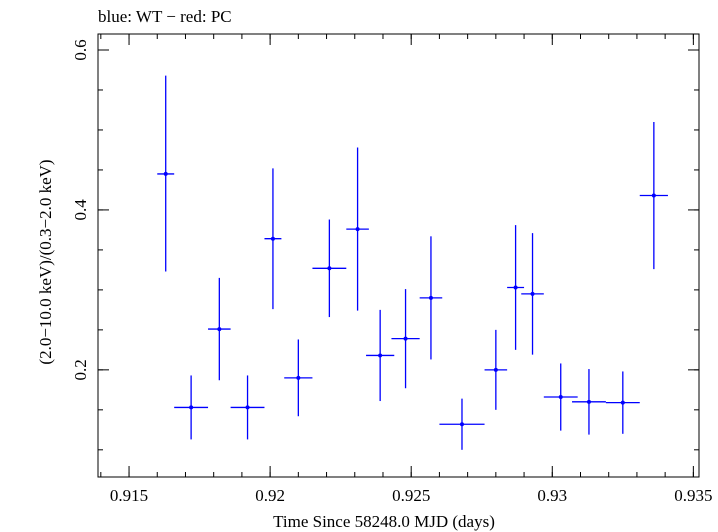  What do you see at coordinates (165, 16) in the screenshot?
I see `chart-title: blue: WT − red: PC` at bounding box center [165, 16].